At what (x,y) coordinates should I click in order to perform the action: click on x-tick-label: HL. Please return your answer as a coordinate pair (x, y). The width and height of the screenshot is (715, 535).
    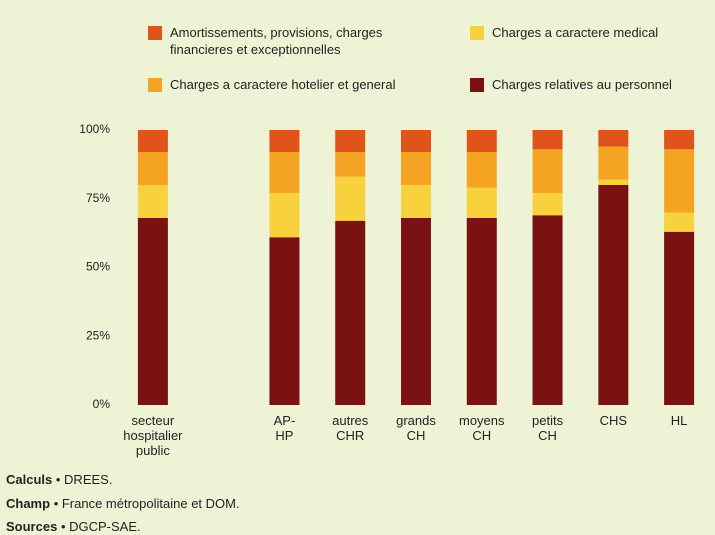
    Looking at the image, I should click on (679, 420).